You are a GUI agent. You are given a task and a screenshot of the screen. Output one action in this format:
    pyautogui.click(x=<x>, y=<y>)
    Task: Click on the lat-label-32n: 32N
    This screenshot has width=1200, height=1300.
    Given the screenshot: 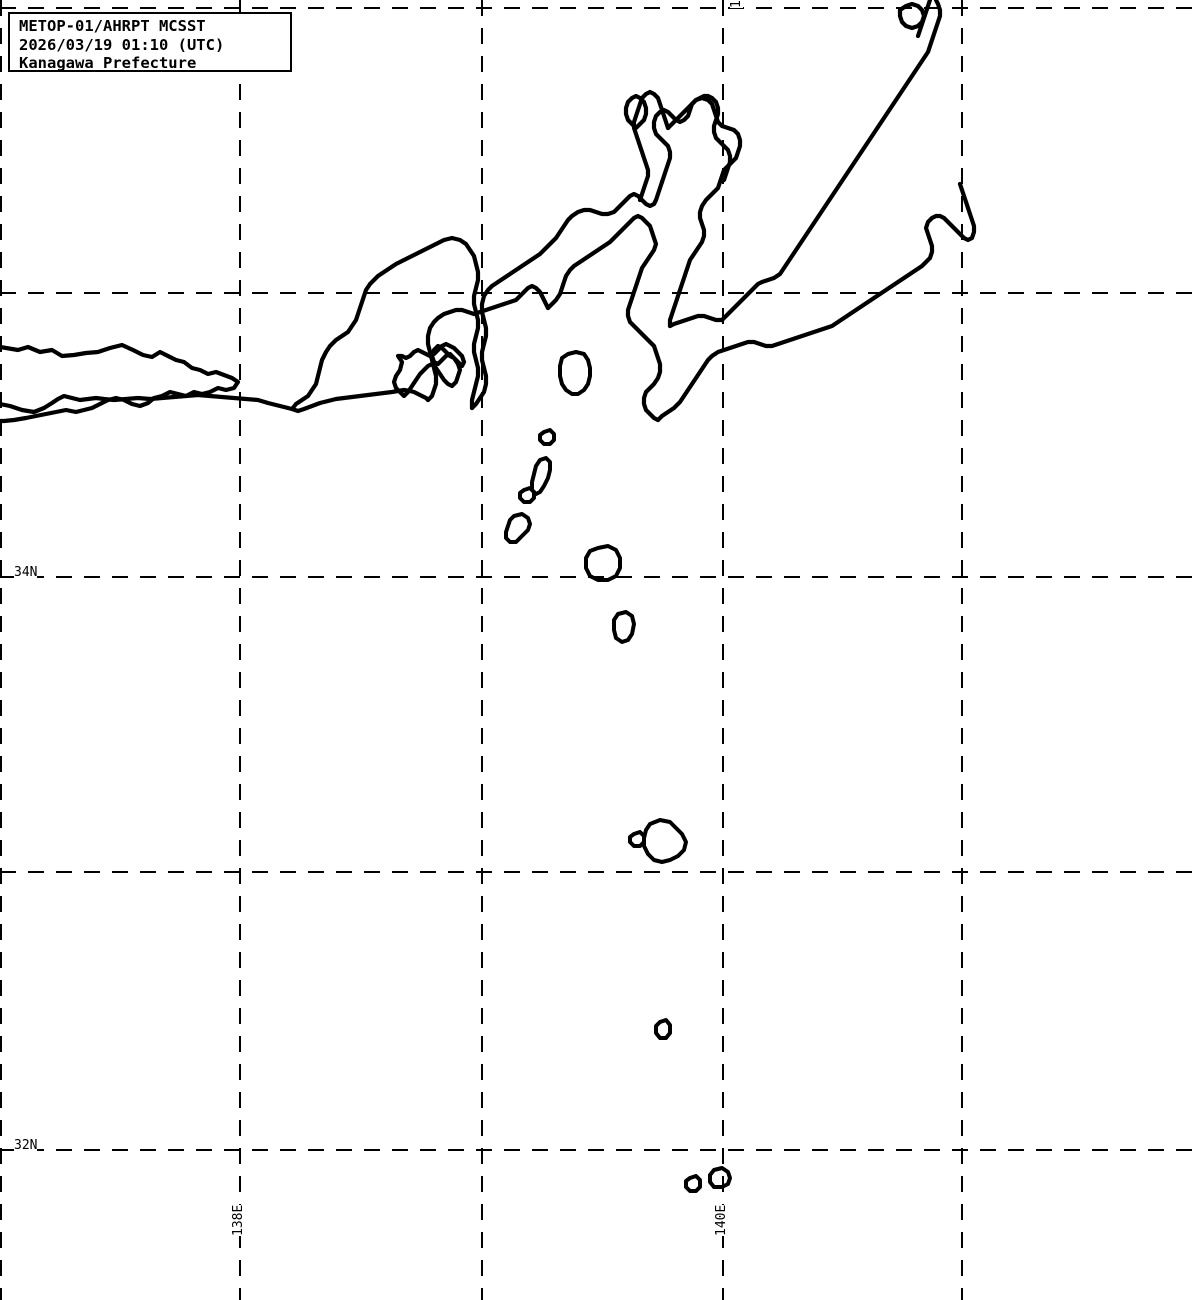 What is the action you would take?
    pyautogui.click(x=26, y=1145)
    